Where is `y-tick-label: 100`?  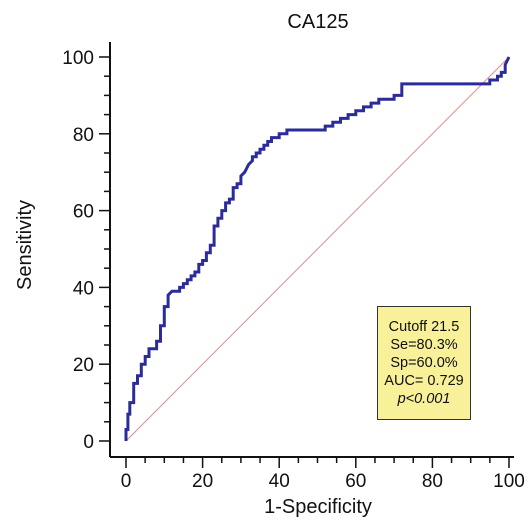 y-tick-label: 100 is located at coordinates (78, 58).